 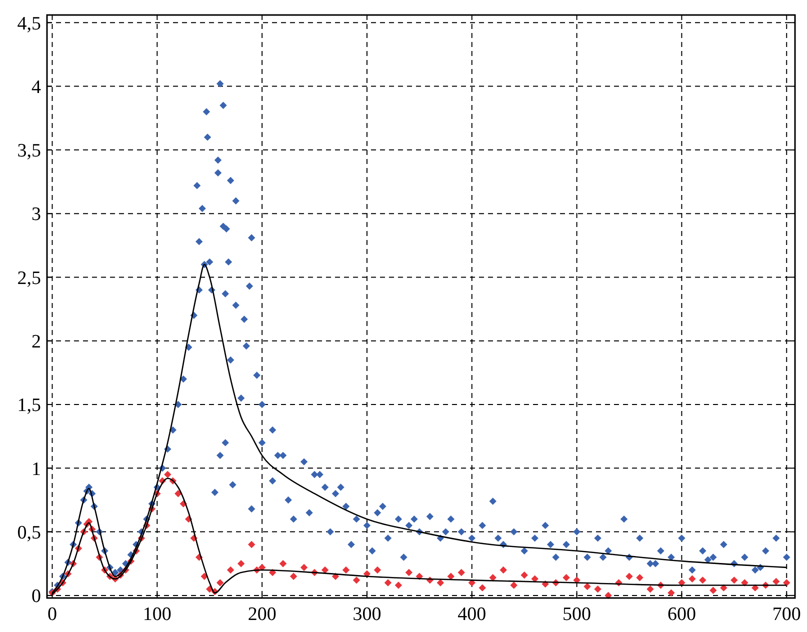 What do you see at coordinates (786, 614) in the screenshot?
I see `x-tick-label: 700` at bounding box center [786, 614].